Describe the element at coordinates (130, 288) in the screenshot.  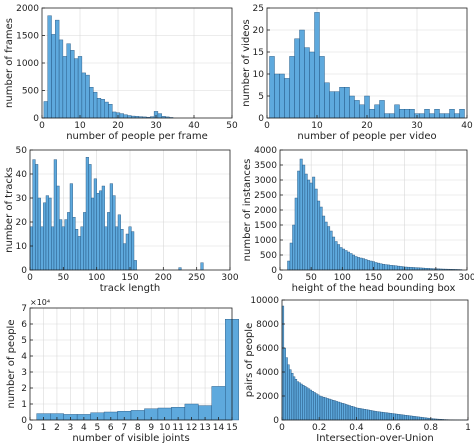
I see `x-axis-label: track length` at that location.